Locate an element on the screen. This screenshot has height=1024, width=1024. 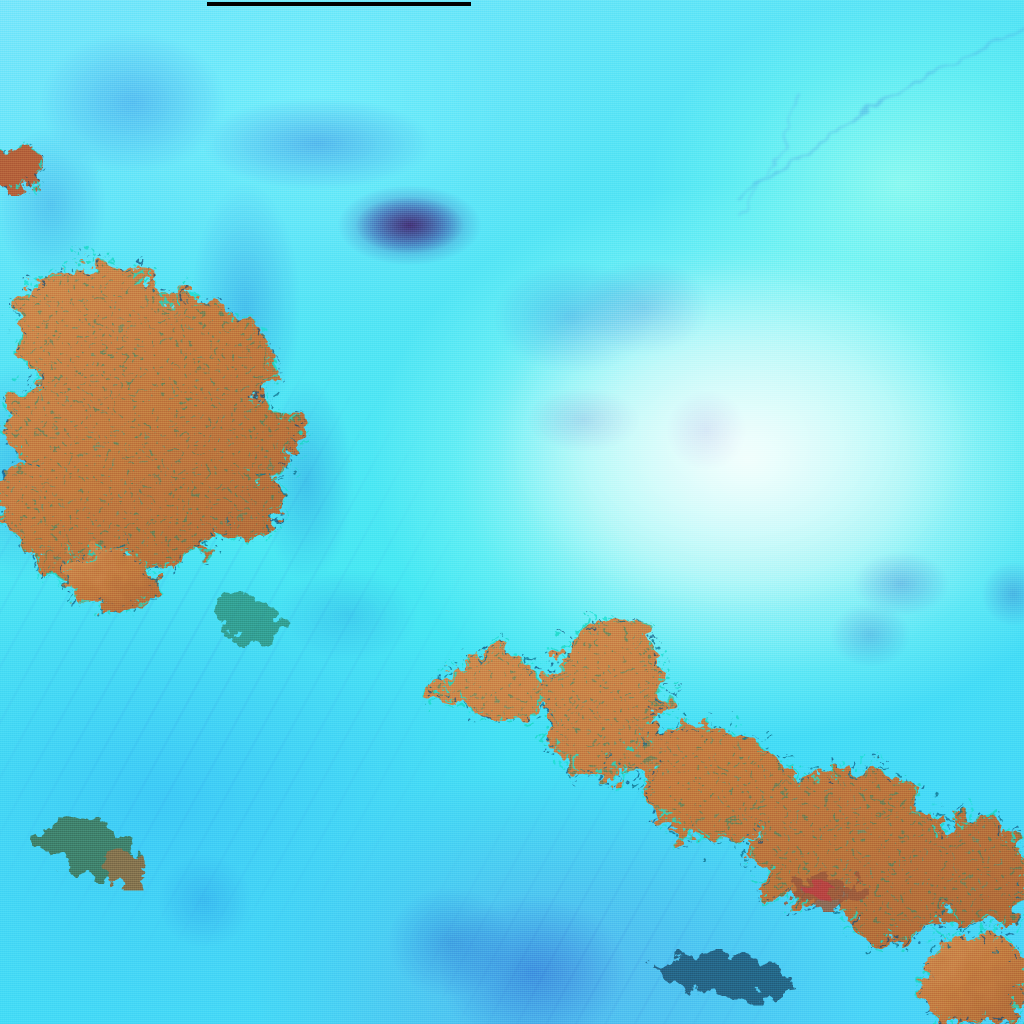
linear-drainage-branch is located at coordinates (768, 154).